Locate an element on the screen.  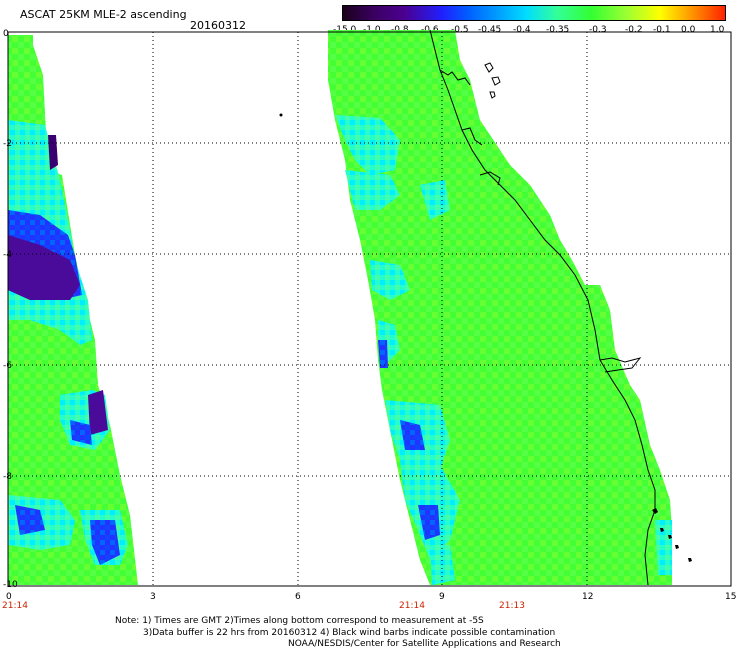
x-tick-label: 9 is located at coordinates (442, 597).